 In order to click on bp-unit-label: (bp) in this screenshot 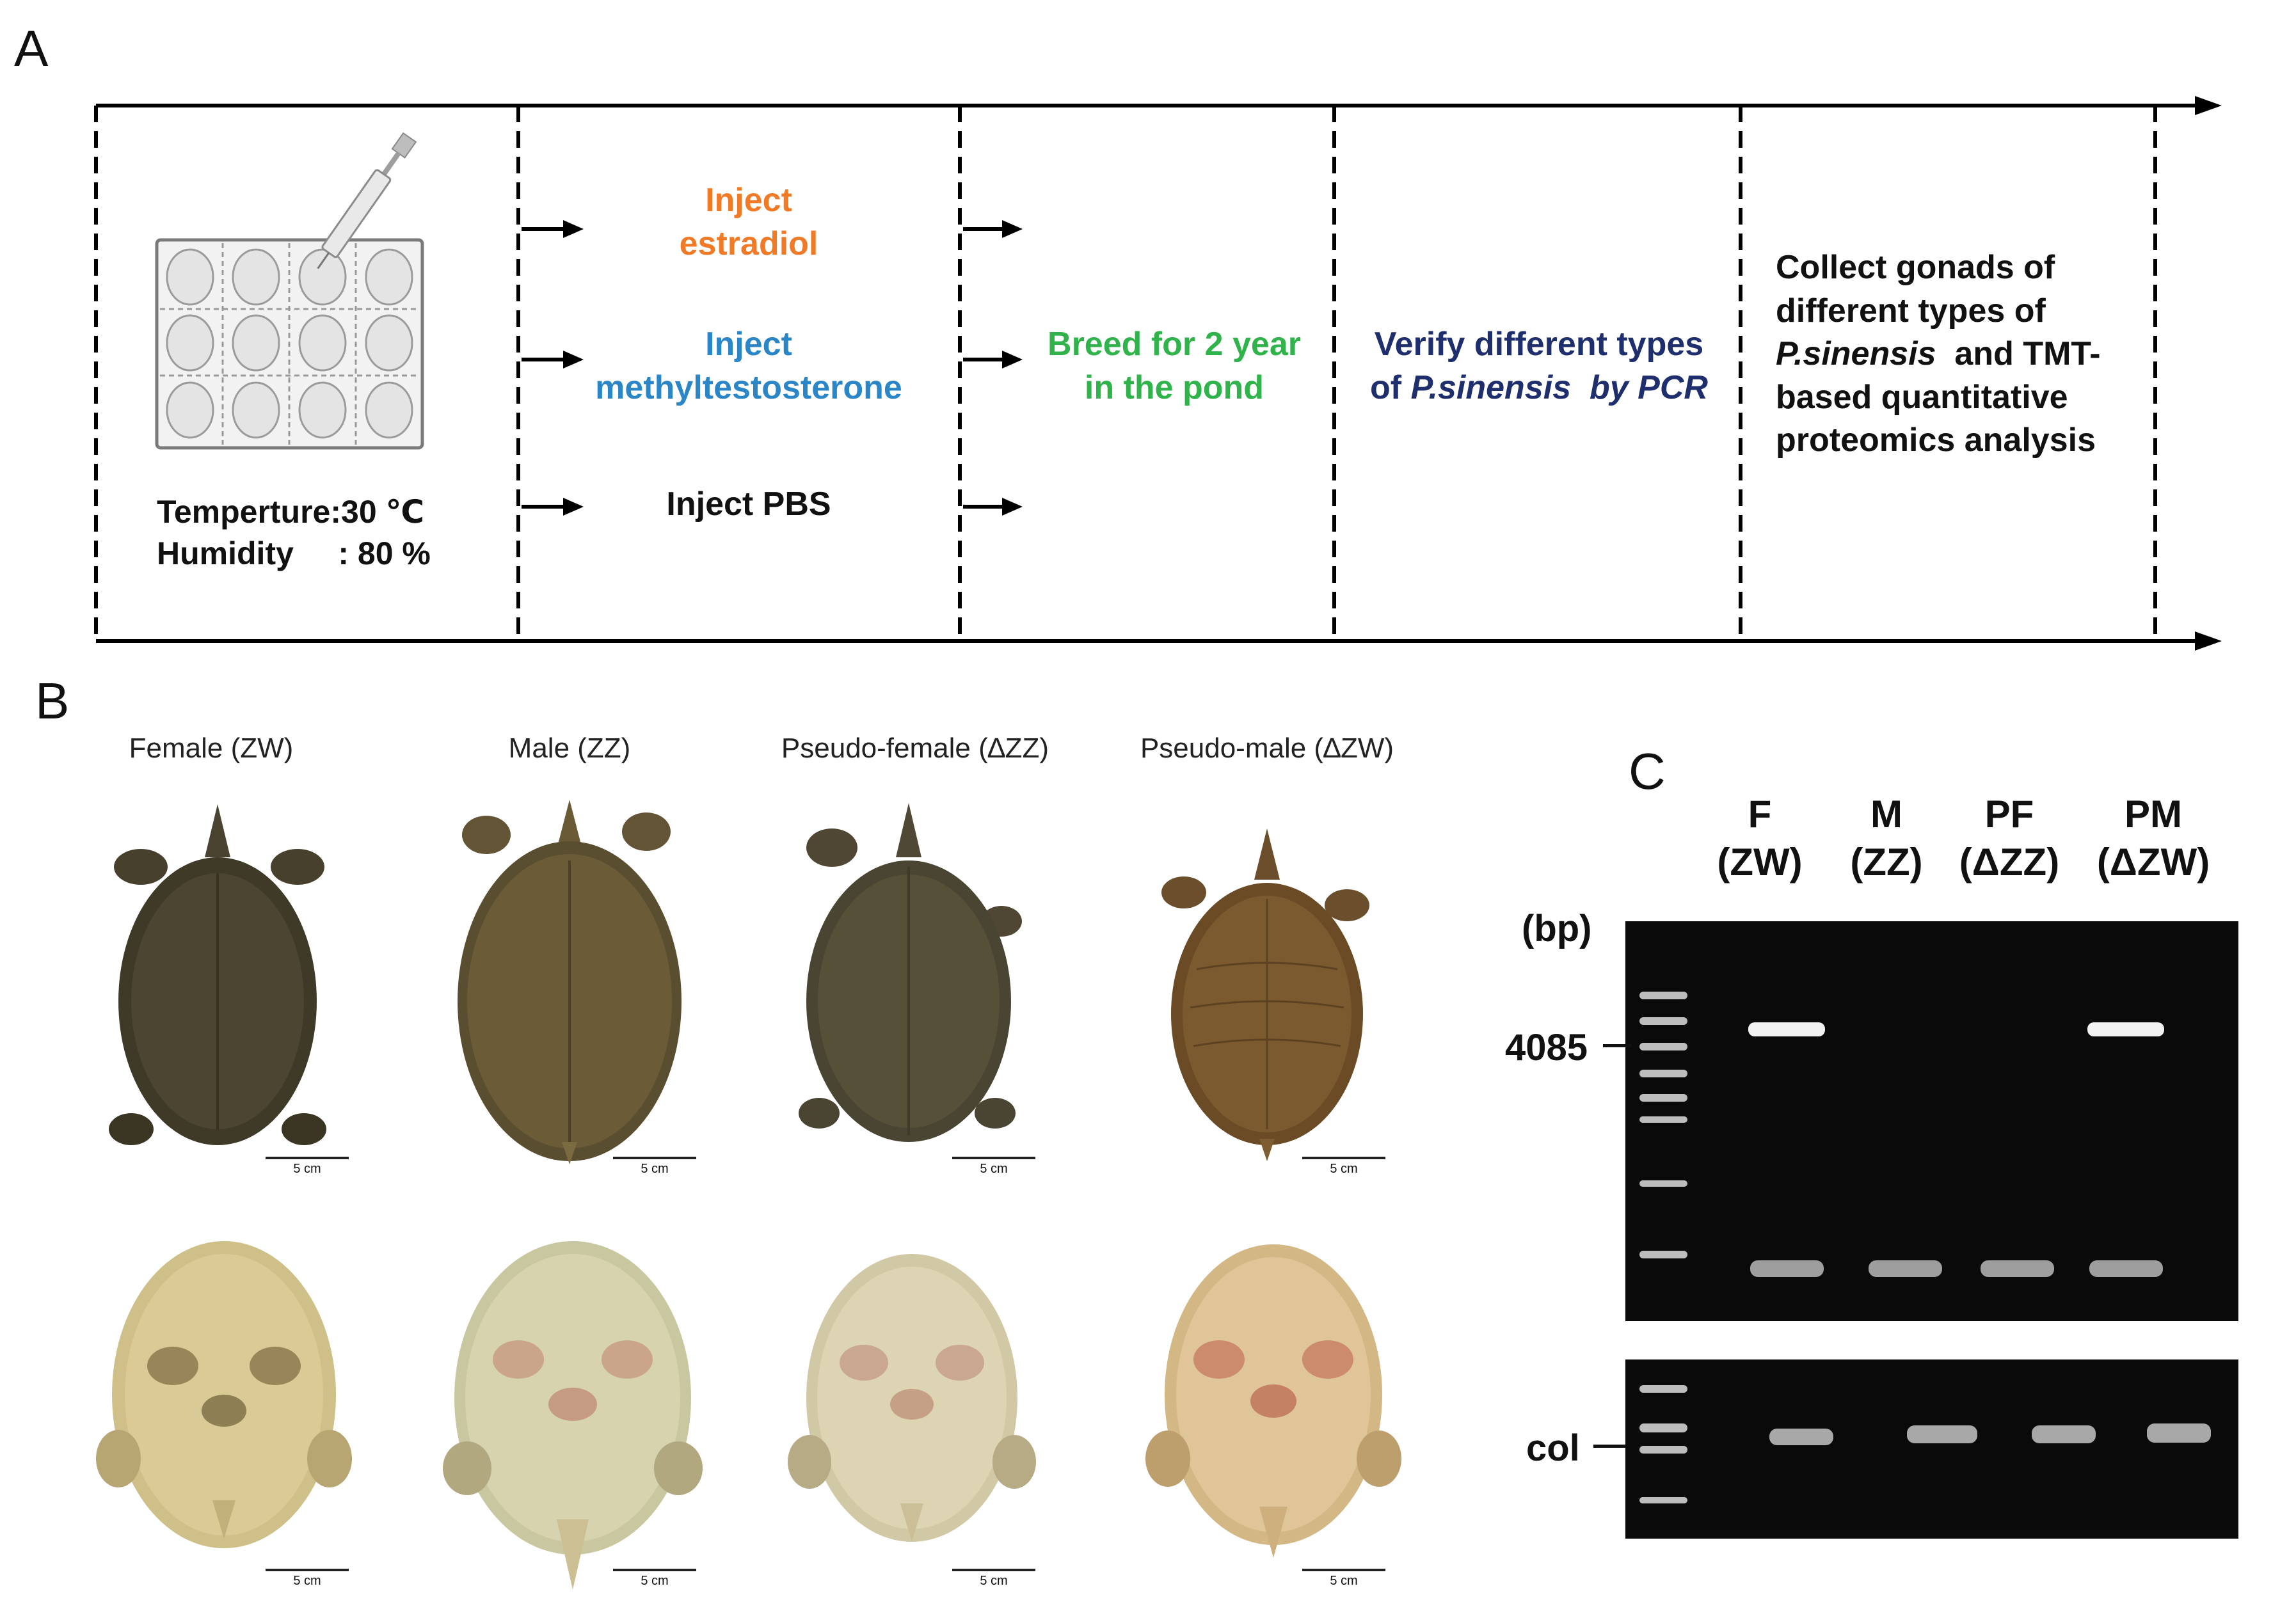, I will do `click(1557, 928)`.